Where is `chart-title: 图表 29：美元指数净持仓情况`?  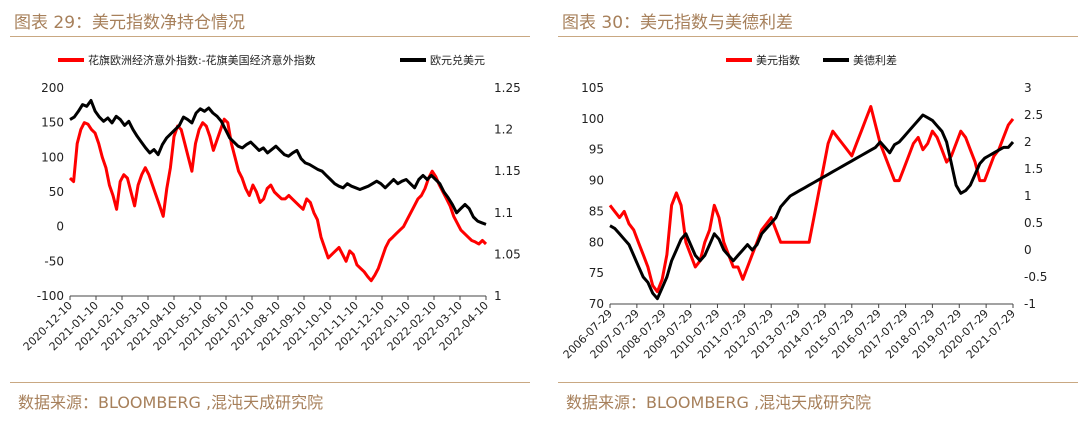
chart-title: 图表 29：美元指数净持仓情况 is located at coordinates (130, 23).